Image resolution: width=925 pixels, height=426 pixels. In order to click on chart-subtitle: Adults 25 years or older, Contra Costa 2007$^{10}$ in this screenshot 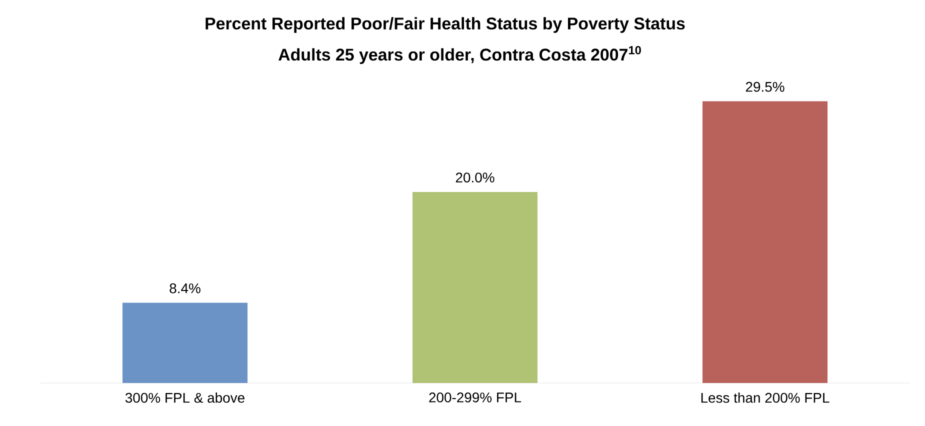, I will do `click(459, 55)`.